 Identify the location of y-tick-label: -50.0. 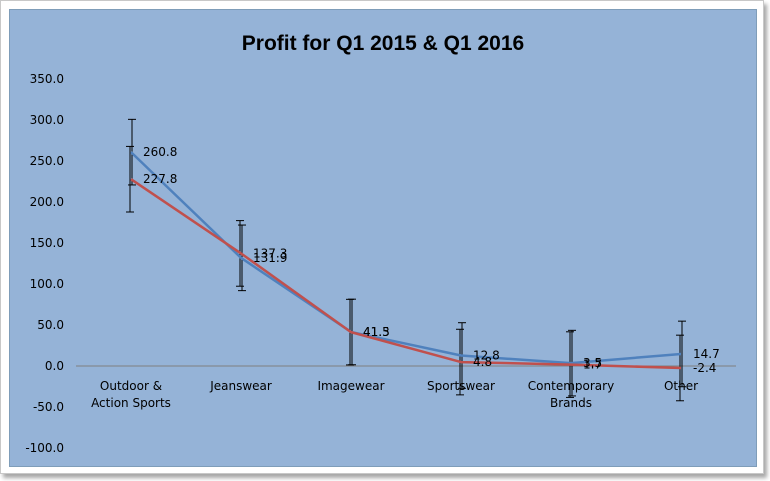
(48, 407).